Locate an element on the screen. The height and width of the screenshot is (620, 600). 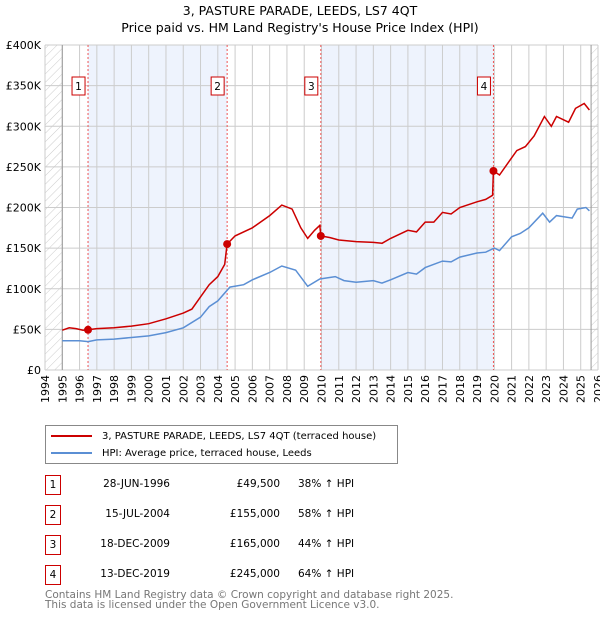
x-tick-label: 2016 is located at coordinates (425, 389).